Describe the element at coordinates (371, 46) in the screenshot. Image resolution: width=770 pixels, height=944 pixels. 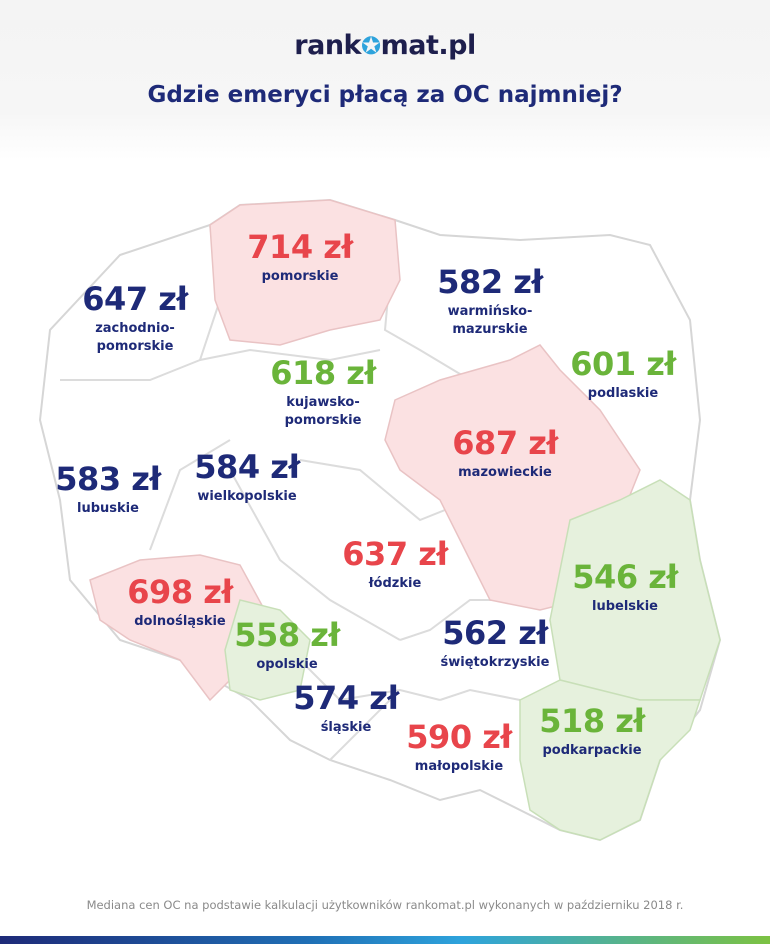
I see `star-icon: ✪` at that location.